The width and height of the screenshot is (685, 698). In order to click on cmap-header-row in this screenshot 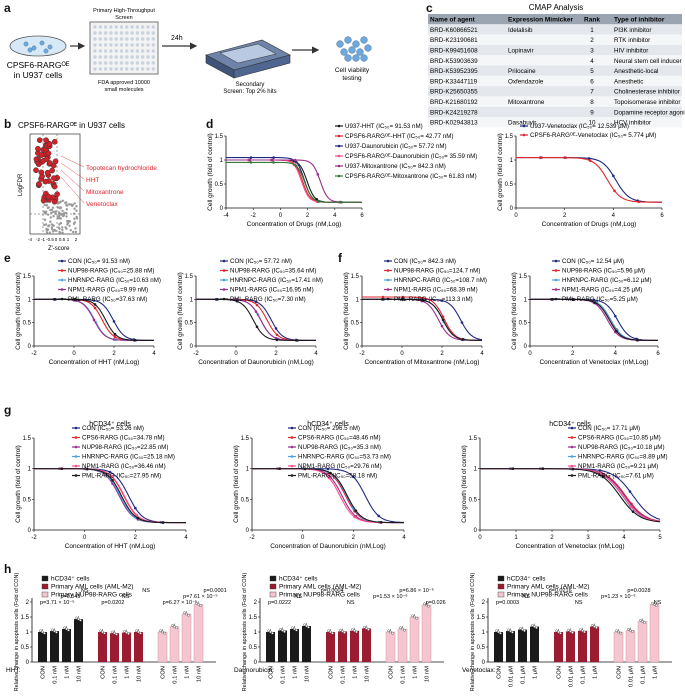, I will do `click(555, 19)`.